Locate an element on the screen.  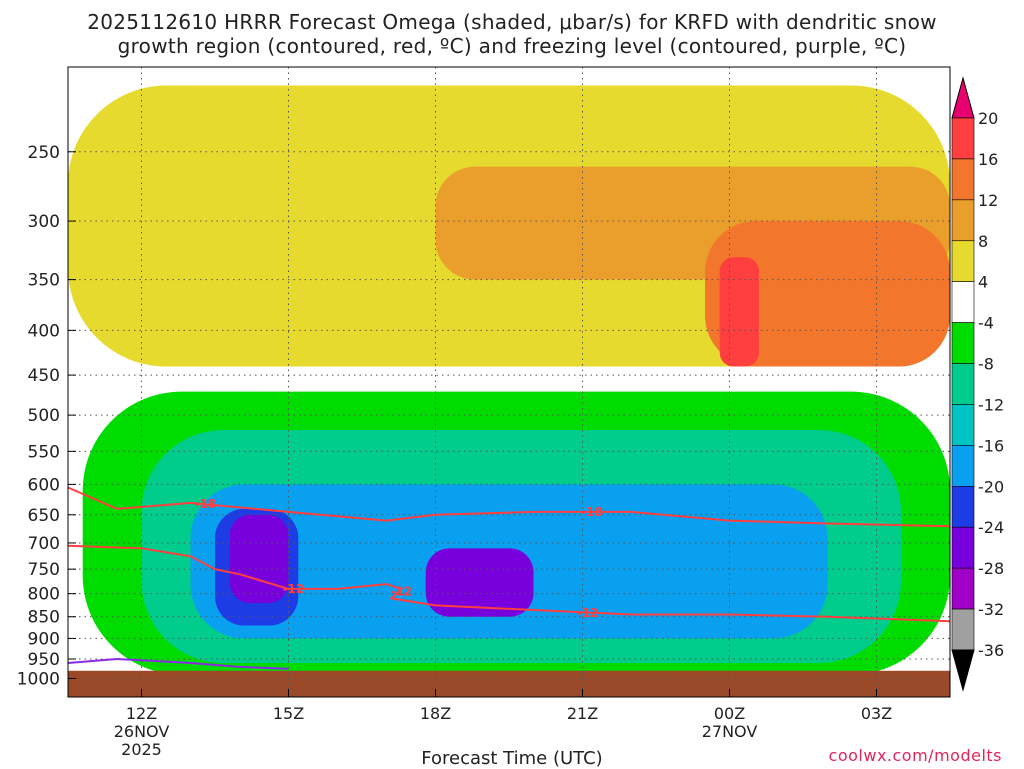
y-tick-label-600: 600 is located at coordinates (44, 485).